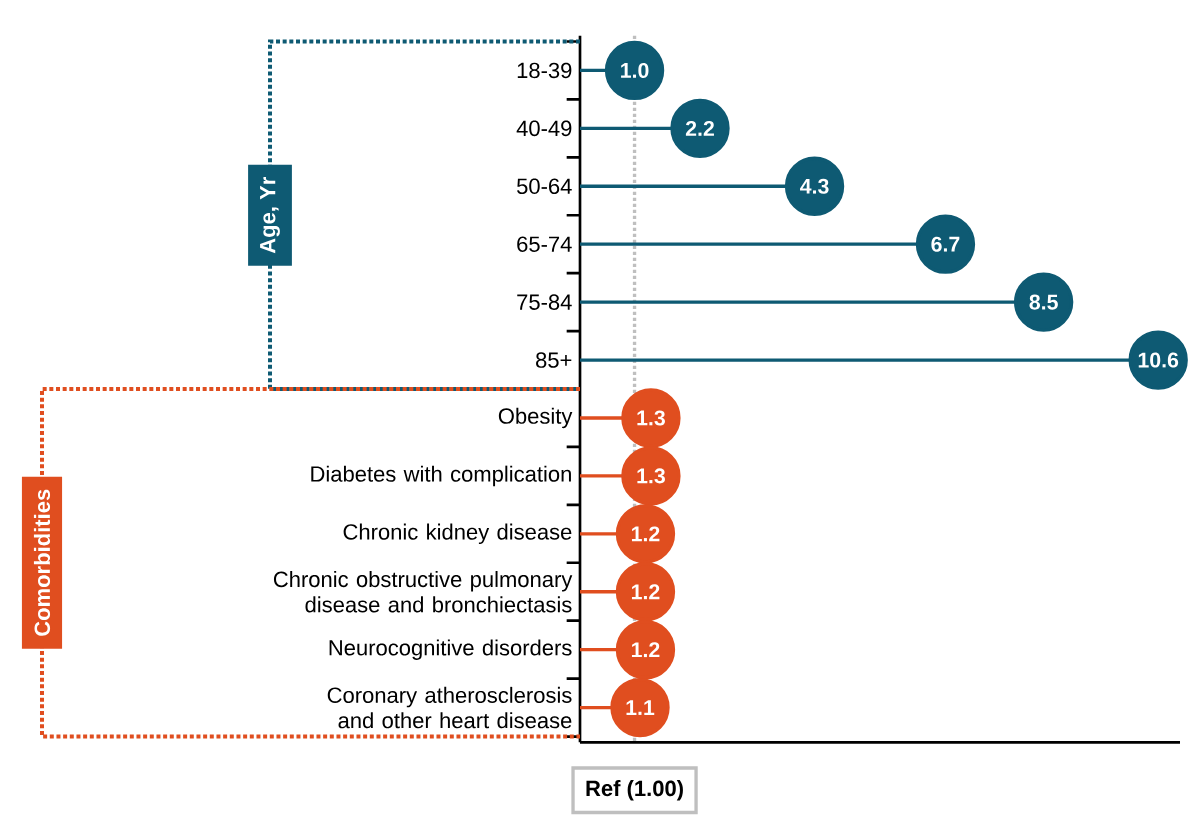 Image resolution: width=1195 pixels, height=829 pixels. What do you see at coordinates (634, 790) in the screenshot?
I see `ref-line-label: Ref (1.00)` at bounding box center [634, 790].